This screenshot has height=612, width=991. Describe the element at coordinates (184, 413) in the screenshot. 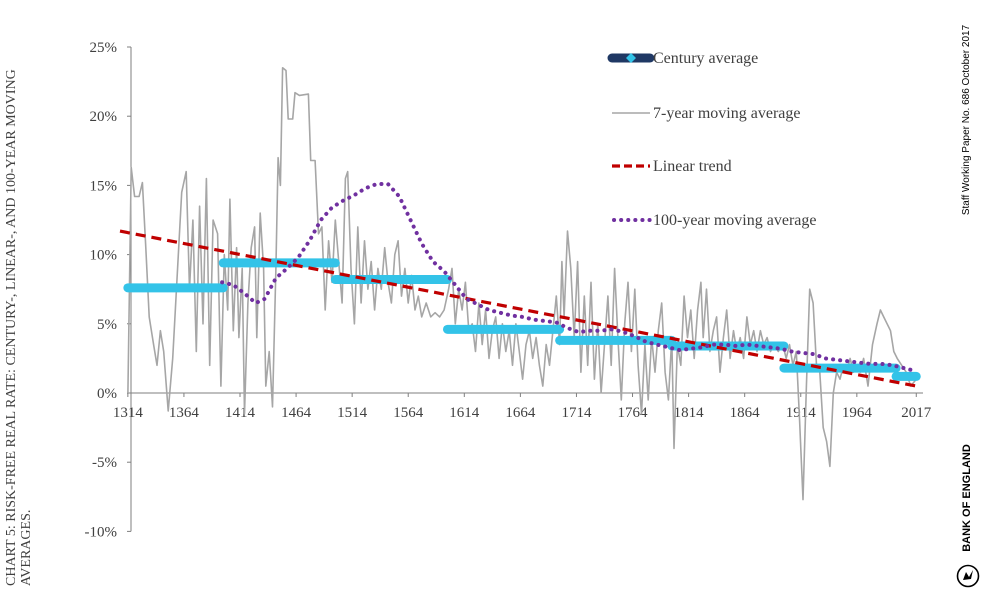

I see `x-tick-label: 1364` at that location.